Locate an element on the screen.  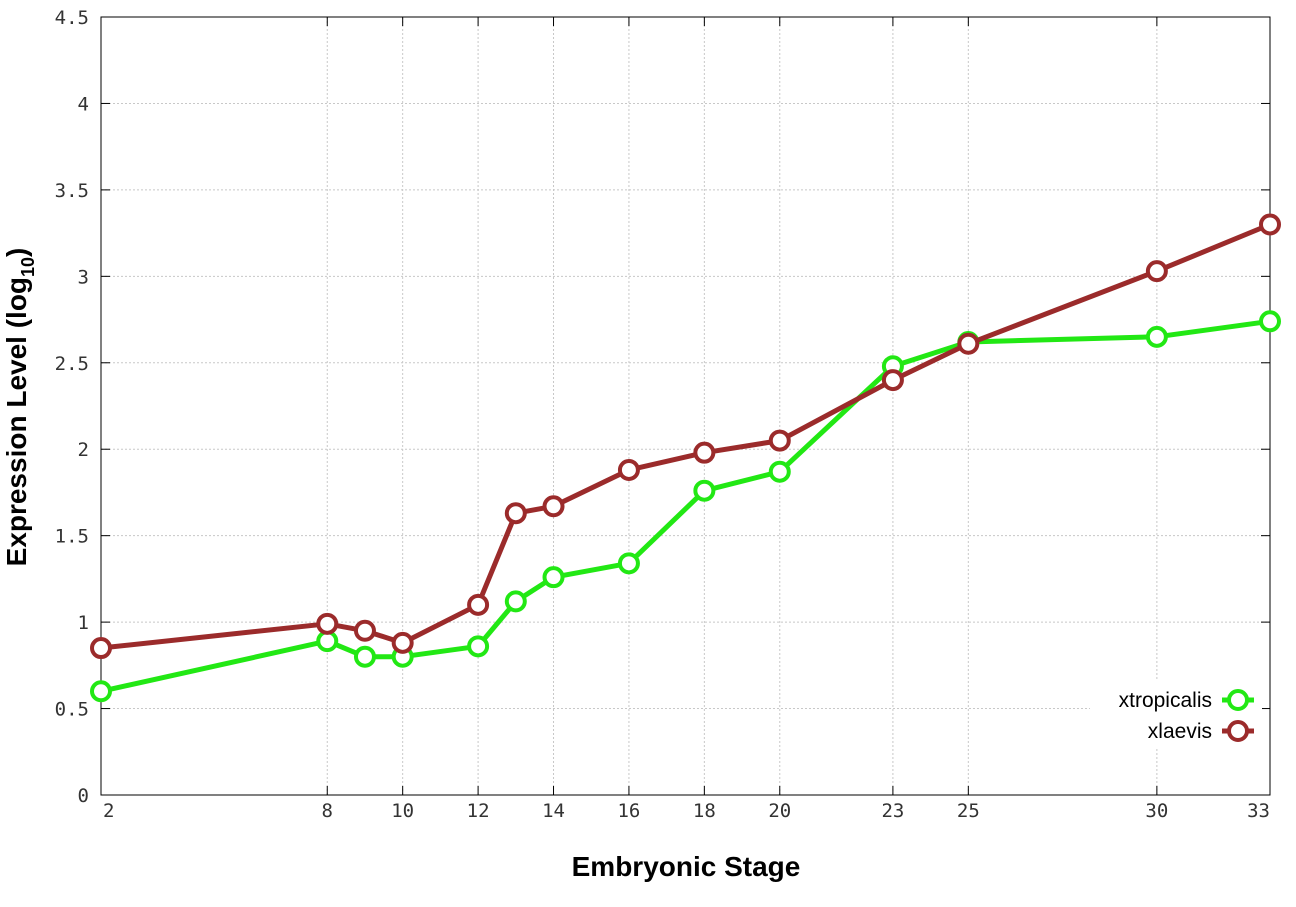
x-tick-label: 30 is located at coordinates (1156, 811).